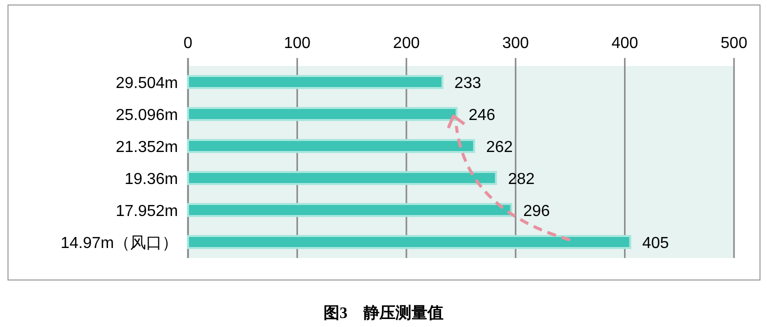  What do you see at coordinates (482, 115) in the screenshot?
I see `data-label: 246` at bounding box center [482, 115].